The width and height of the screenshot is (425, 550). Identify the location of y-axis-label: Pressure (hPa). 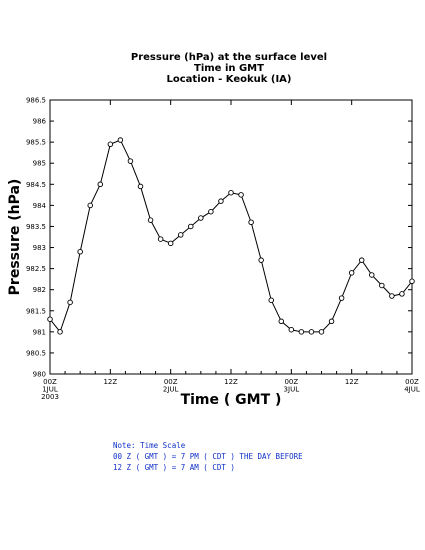
(15, 237).